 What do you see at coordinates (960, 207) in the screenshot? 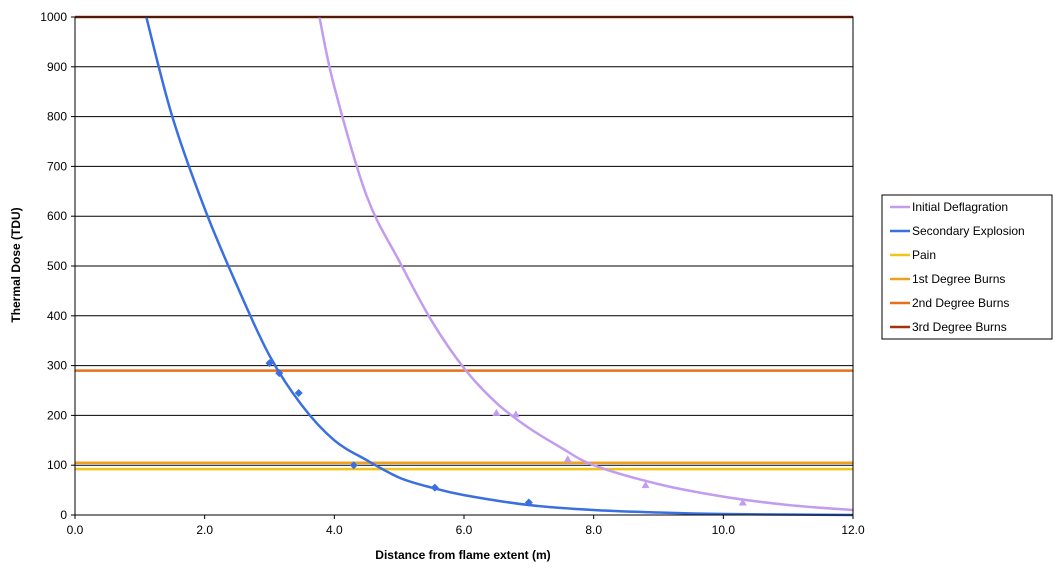
I see `legend-label-initial-deflagration: Initial Deflagration` at bounding box center [960, 207].